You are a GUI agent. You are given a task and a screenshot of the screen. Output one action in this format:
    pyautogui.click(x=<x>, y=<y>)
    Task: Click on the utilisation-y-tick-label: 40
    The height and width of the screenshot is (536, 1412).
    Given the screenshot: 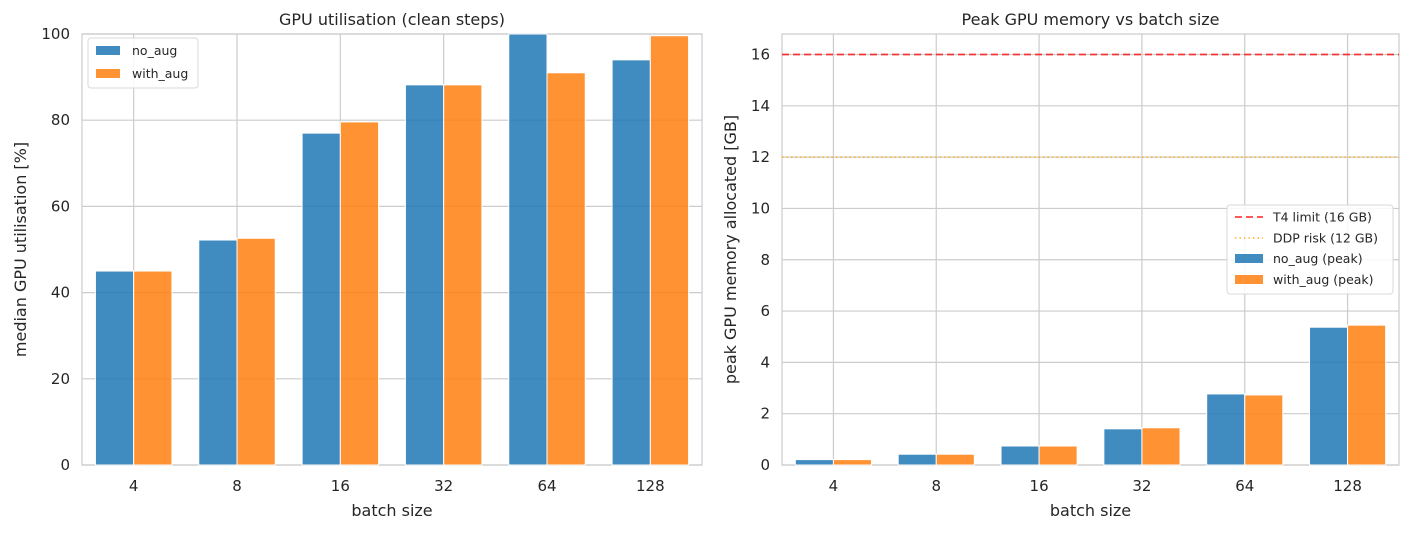 What is the action you would take?
    pyautogui.click(x=60, y=293)
    